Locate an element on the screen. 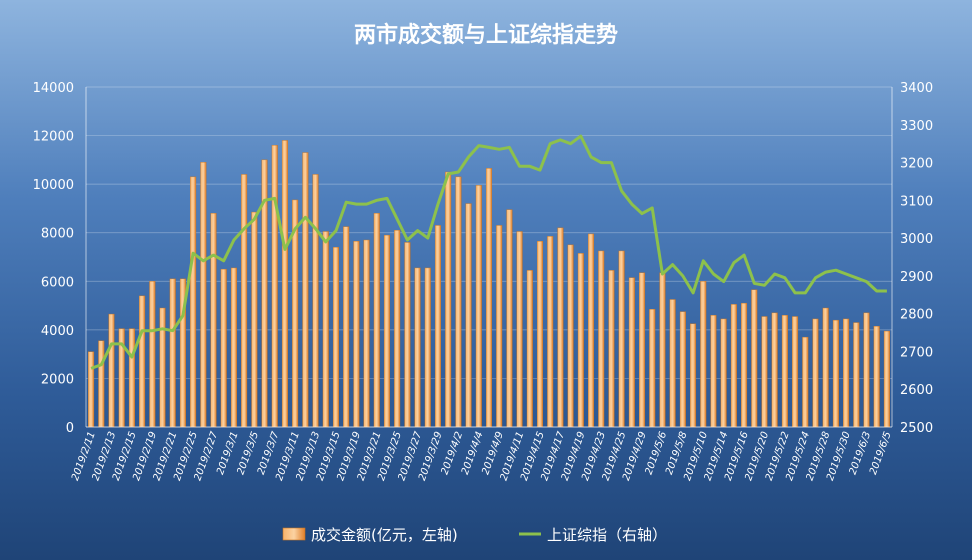 The image size is (972, 560). y-left-tick-label: 14000 is located at coordinates (53, 88).